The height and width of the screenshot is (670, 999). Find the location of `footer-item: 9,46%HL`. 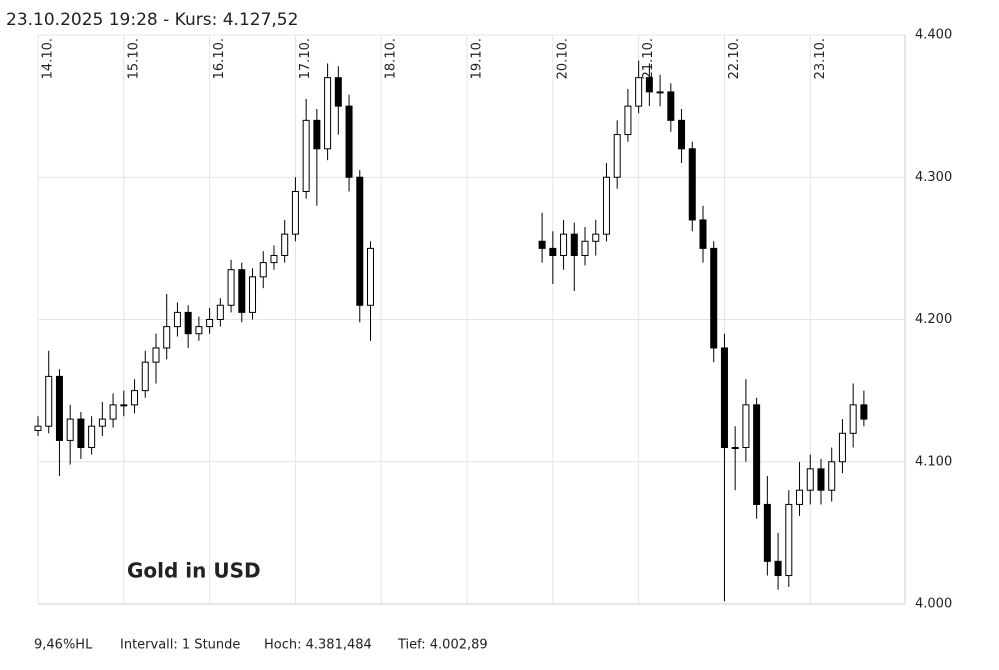

footer-item: 9,46%HL is located at coordinates (63, 645).